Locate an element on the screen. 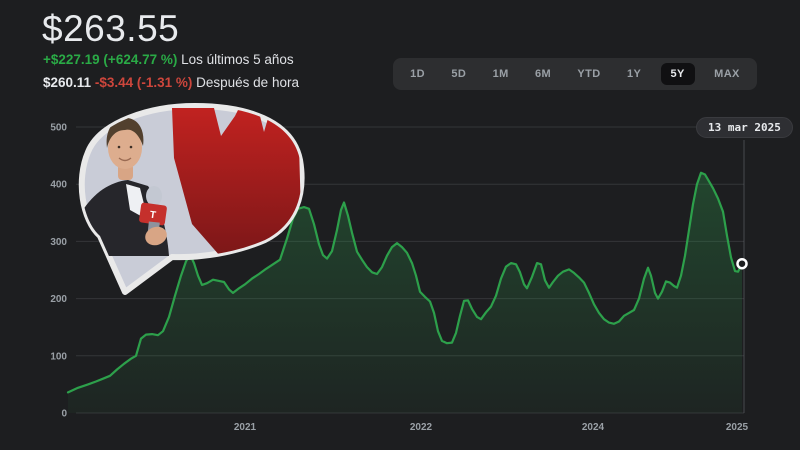  red-microphone: T is located at coordinates (153, 216).